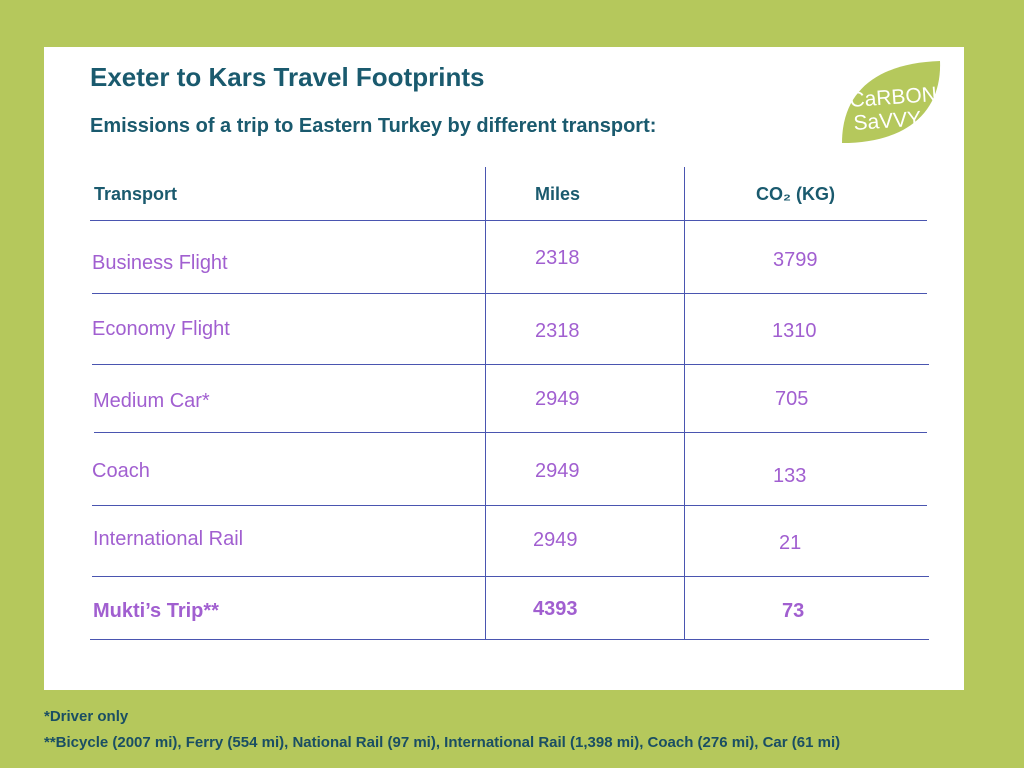  Describe the element at coordinates (168, 539) in the screenshot. I see `transport-cell: International Rail` at that location.